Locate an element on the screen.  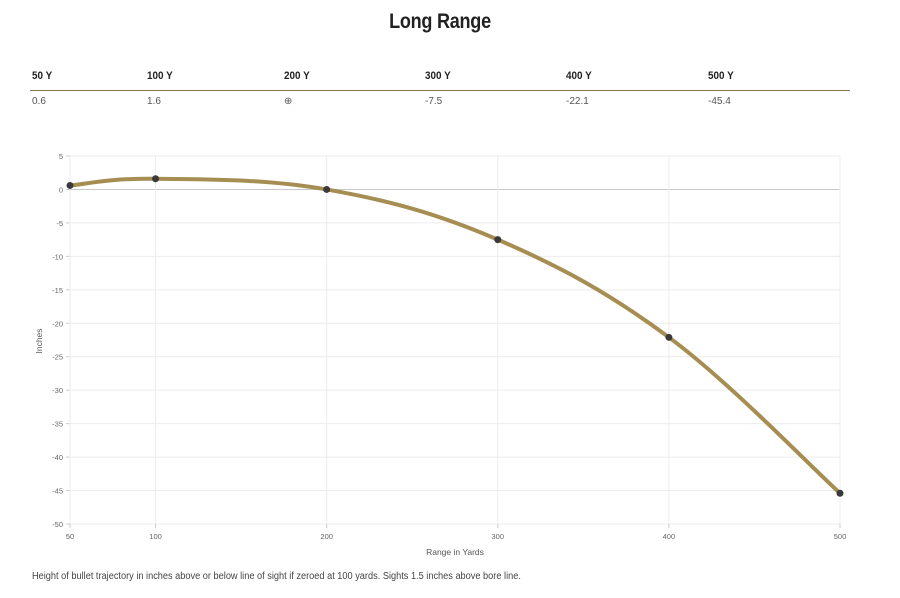
value-400y: -22.1 is located at coordinates (577, 101).